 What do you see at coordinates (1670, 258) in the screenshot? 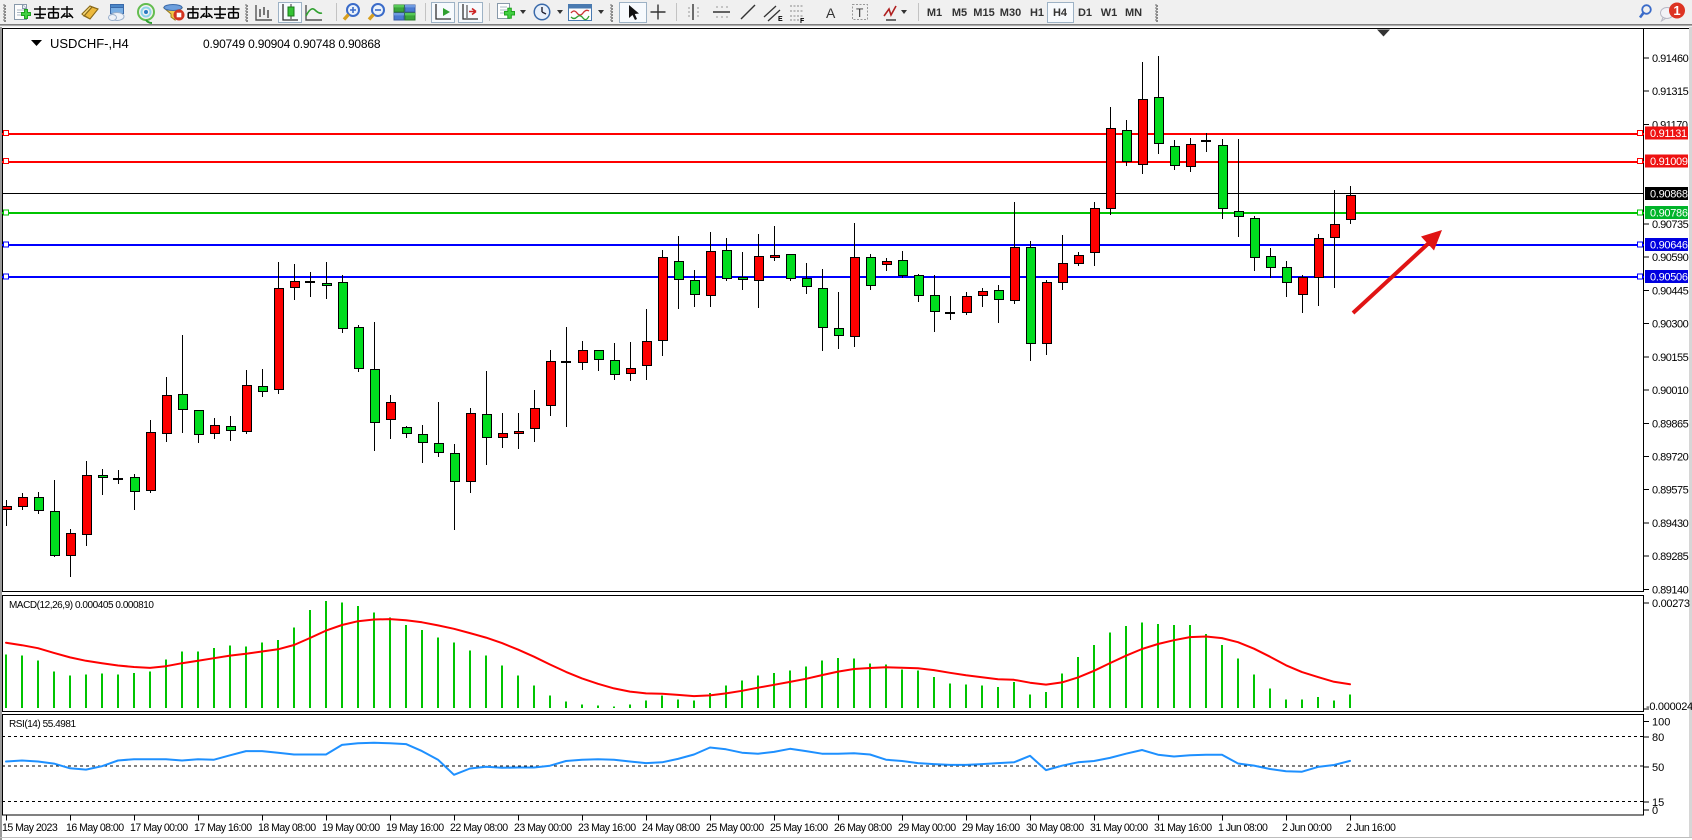
I see `svg-text: 0.90590` at bounding box center [1670, 258].